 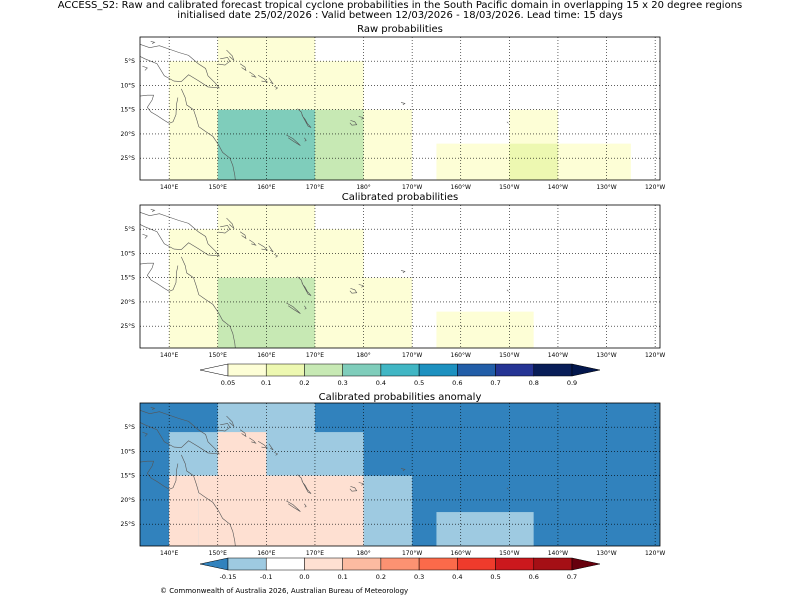 What do you see at coordinates (228, 383) in the screenshot?
I see `colorbar-tick-label: 0.05` at bounding box center [228, 383].